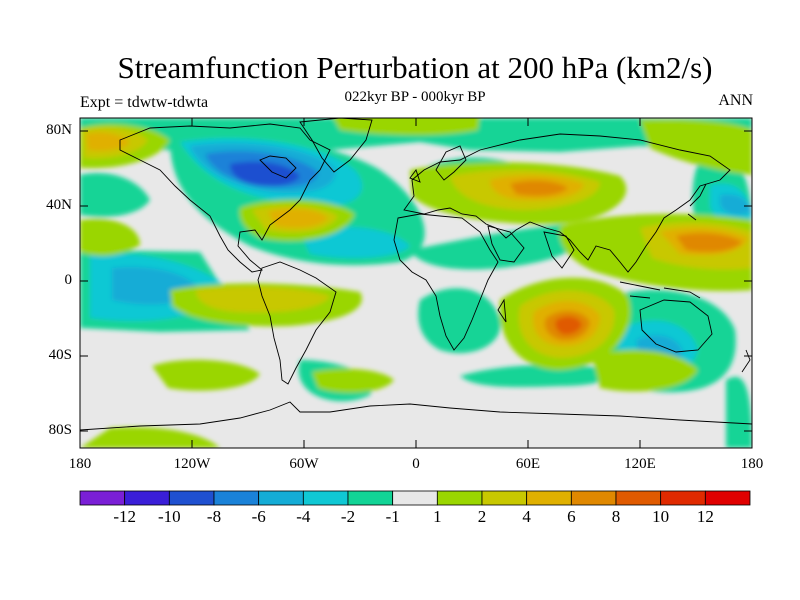 The image size is (800, 600). Describe the element at coordinates (705, 516) in the screenshot. I see `colorbar-label: 12` at that location.